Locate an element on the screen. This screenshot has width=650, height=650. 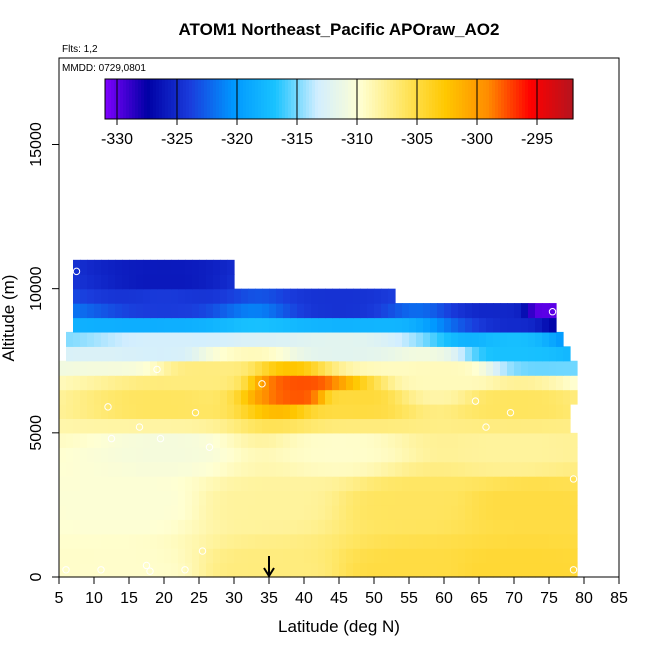
y-tick-label: 10000 is located at coordinates (36, 288).